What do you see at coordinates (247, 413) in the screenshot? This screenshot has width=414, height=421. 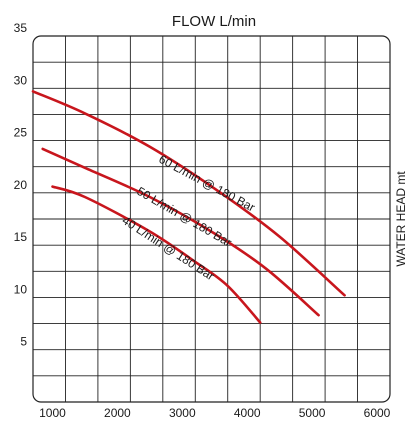 I see `x-tick-label: 4000` at bounding box center [247, 413].